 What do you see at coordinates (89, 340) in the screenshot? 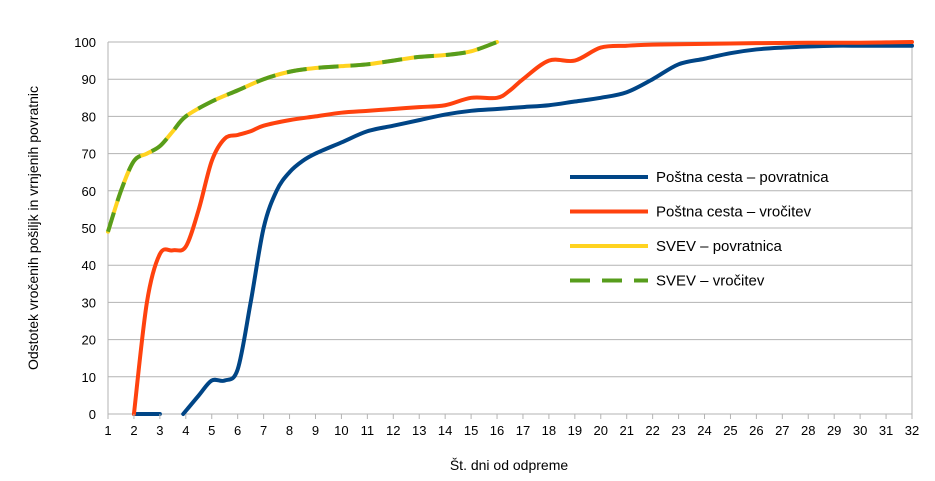
I see `y-tick-label: 20` at bounding box center [89, 340].